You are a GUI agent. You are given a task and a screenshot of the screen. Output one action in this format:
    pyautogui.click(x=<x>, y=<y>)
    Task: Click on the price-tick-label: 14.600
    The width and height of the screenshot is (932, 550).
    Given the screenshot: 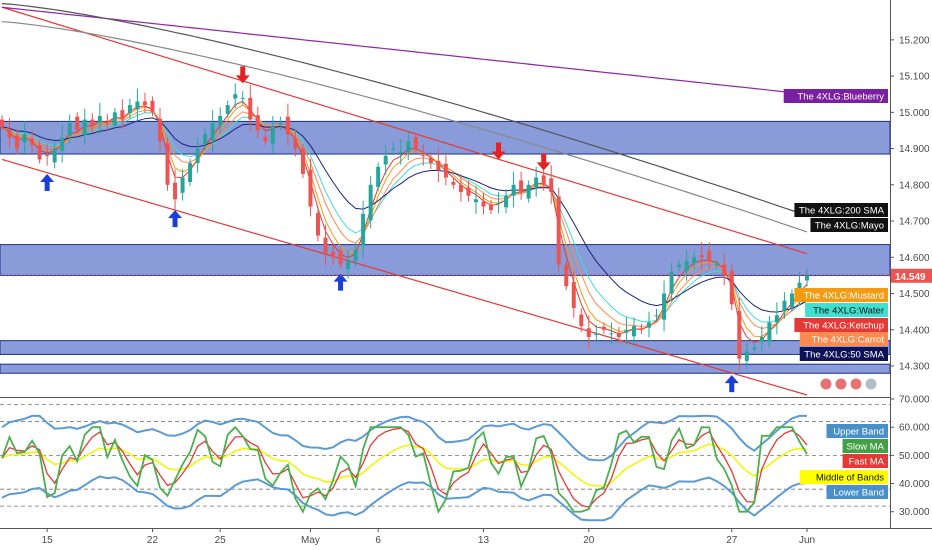 What is the action you would take?
    pyautogui.click(x=914, y=258)
    